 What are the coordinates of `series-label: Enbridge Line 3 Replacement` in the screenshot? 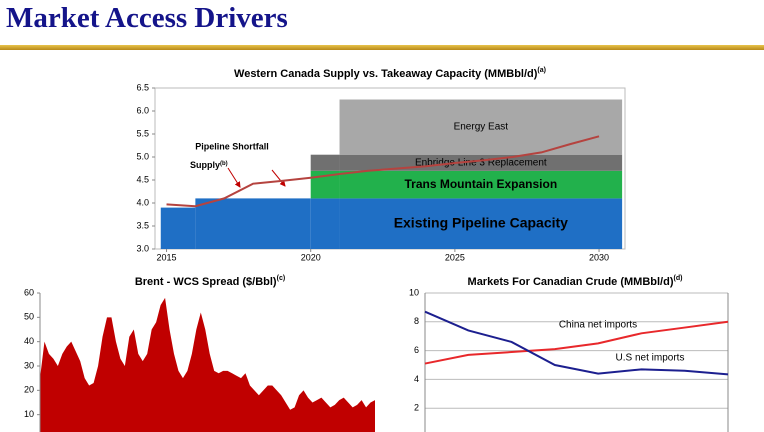 It's located at (481, 162).